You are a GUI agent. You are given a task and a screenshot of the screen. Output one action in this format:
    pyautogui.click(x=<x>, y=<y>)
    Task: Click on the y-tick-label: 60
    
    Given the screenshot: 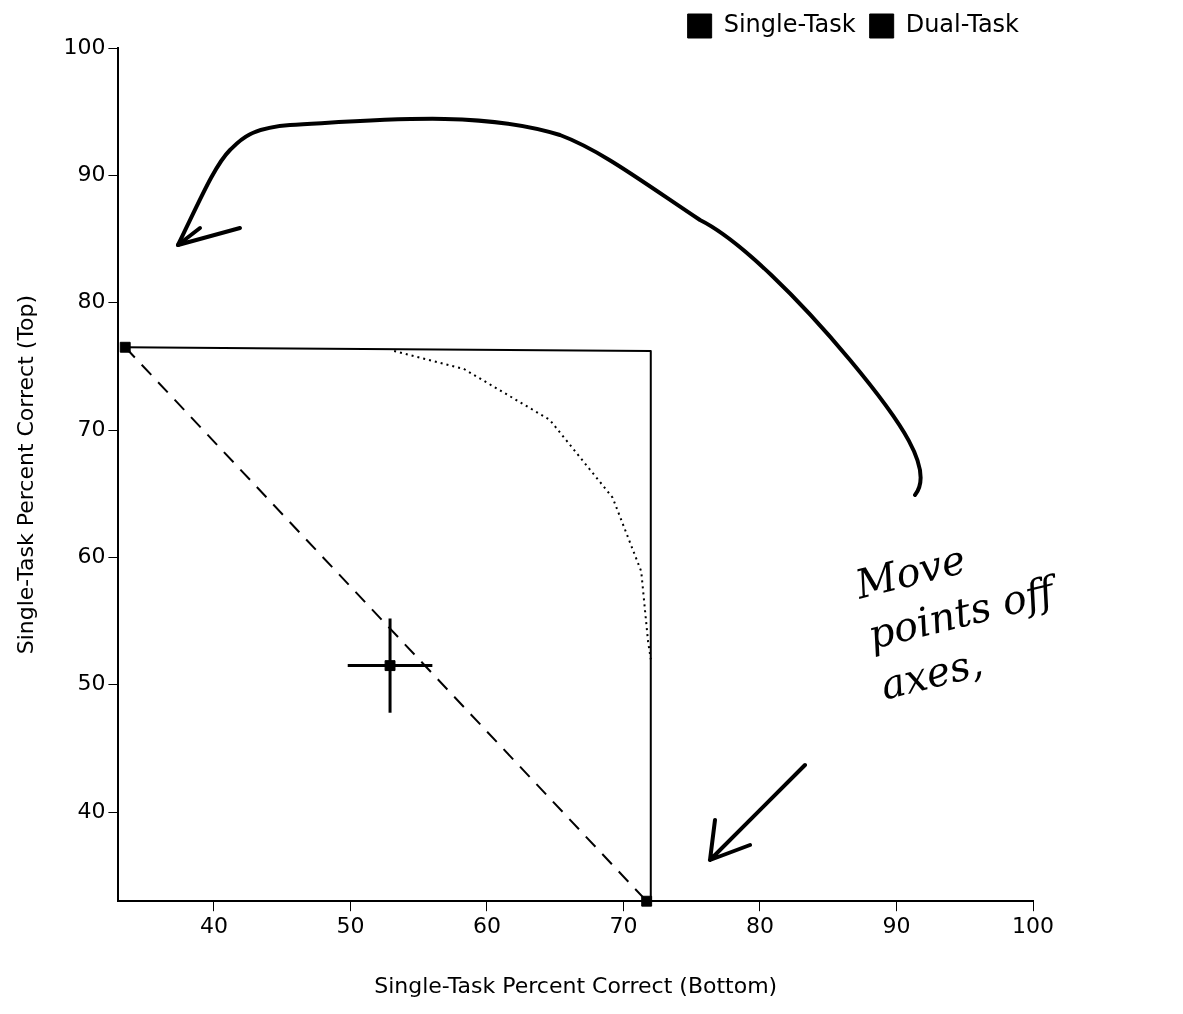 What is the action you would take?
    pyautogui.click(x=91, y=556)
    